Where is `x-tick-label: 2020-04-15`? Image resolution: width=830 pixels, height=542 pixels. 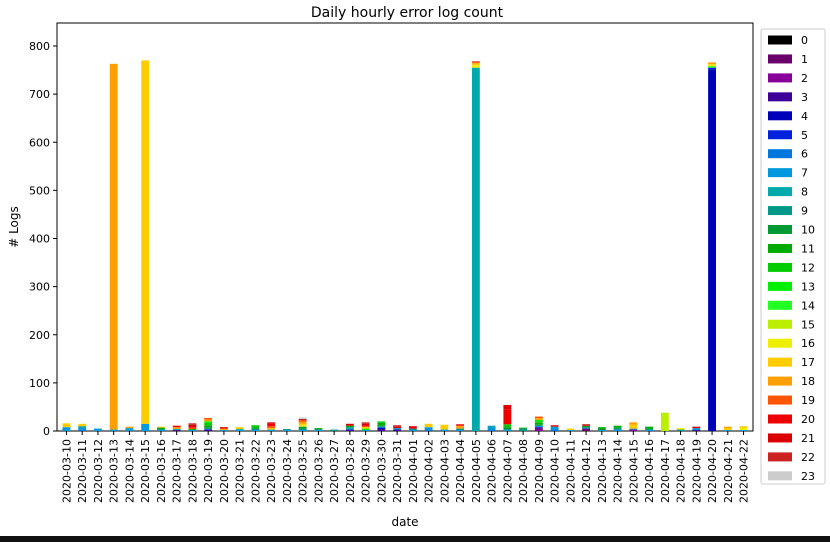 x-tick-label: 2020-04-15 is located at coordinates (633, 471).